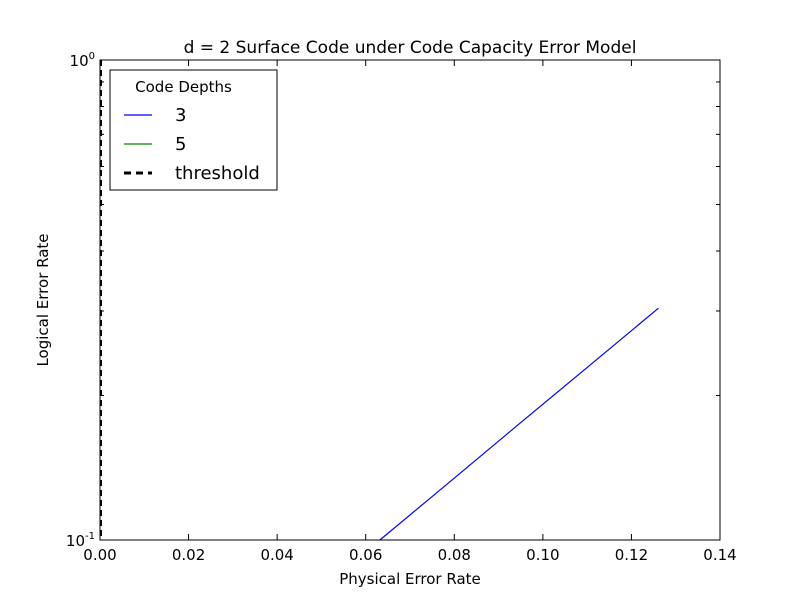 The width and height of the screenshot is (800, 600). Describe the element at coordinates (82, 60) in the screenshot. I see `y-tick-label: 10⁰` at that location.